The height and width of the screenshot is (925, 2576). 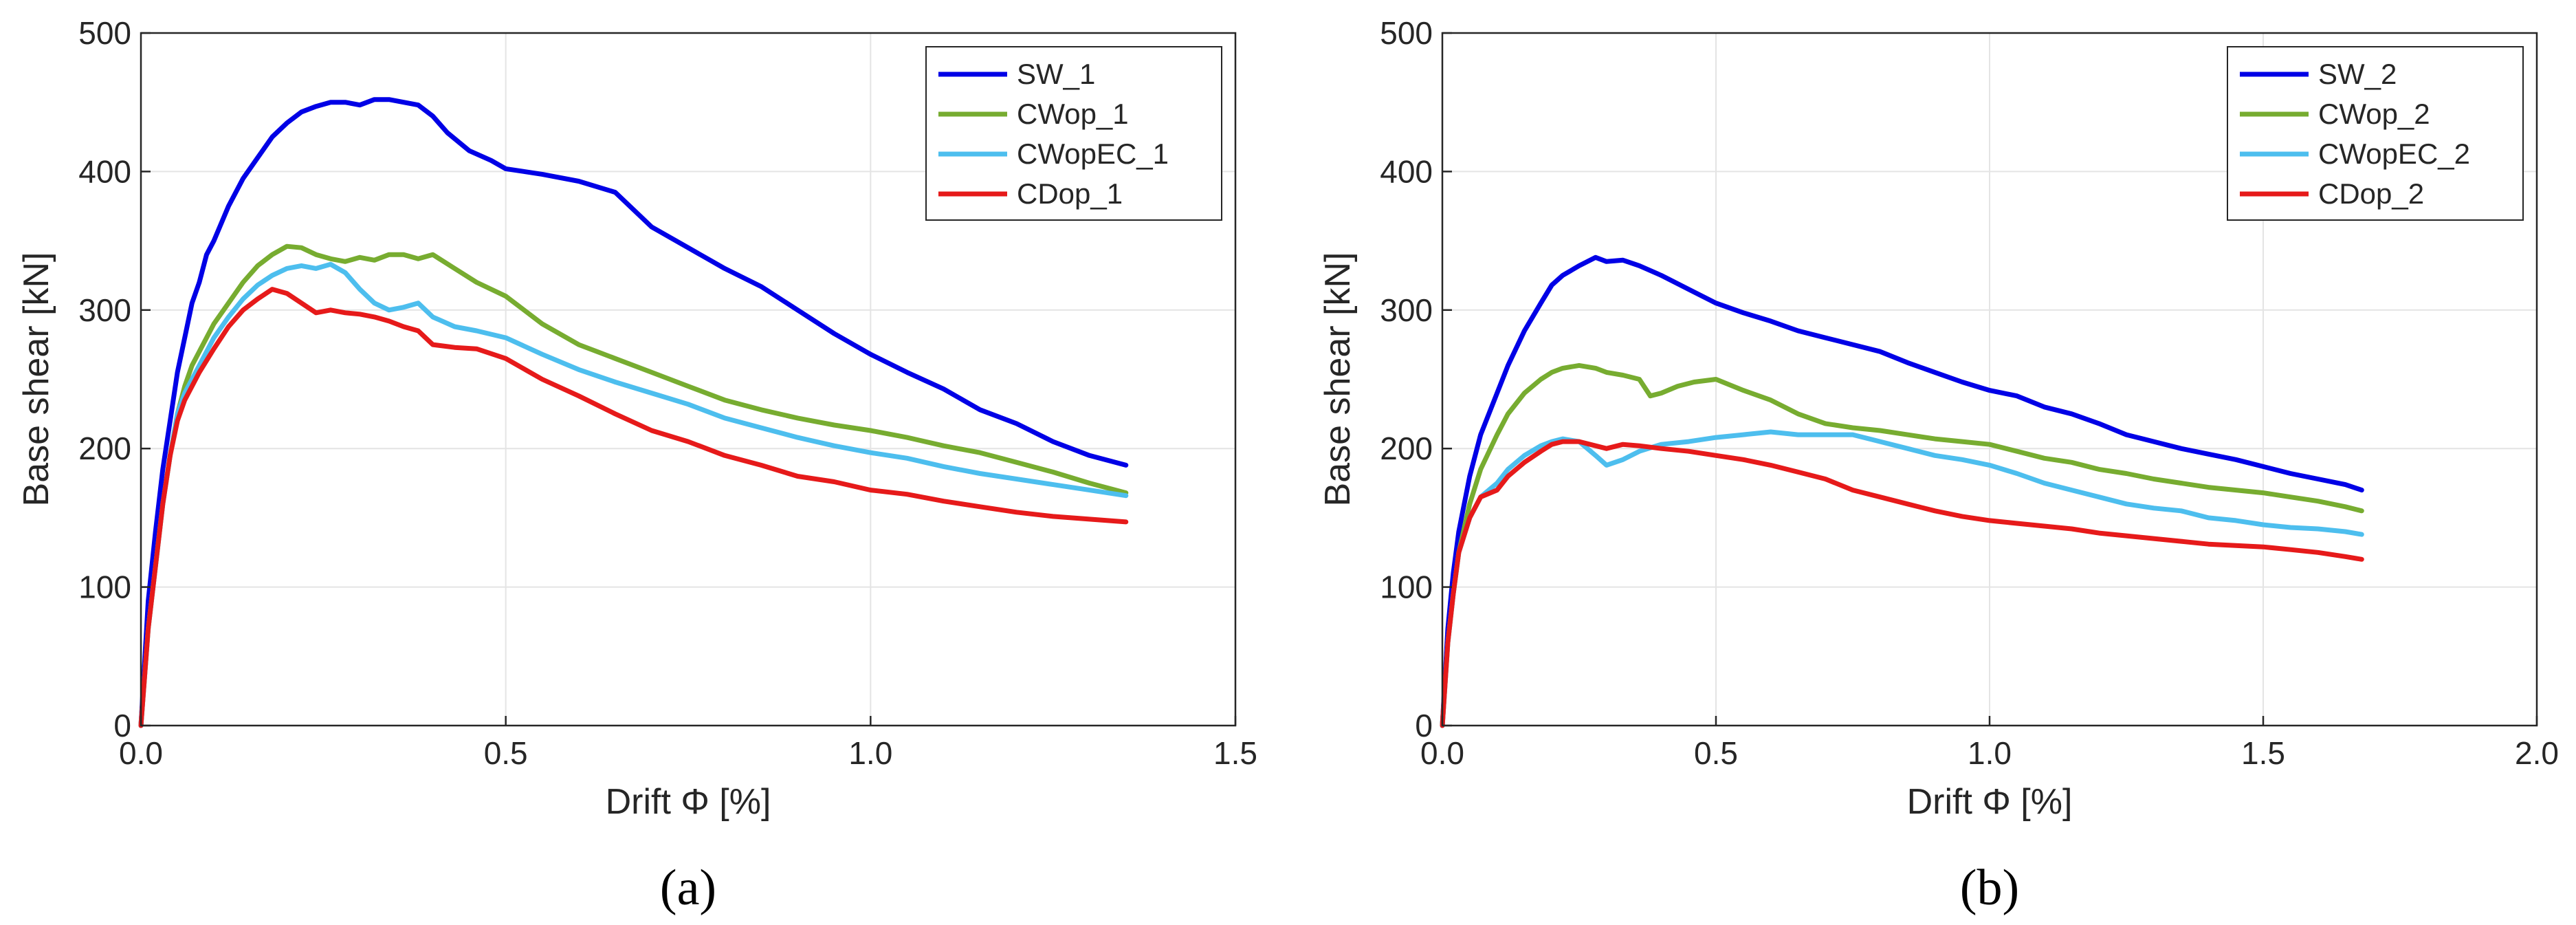 What do you see at coordinates (1073, 114) in the screenshot?
I see `legend-label: CWop_1` at bounding box center [1073, 114].